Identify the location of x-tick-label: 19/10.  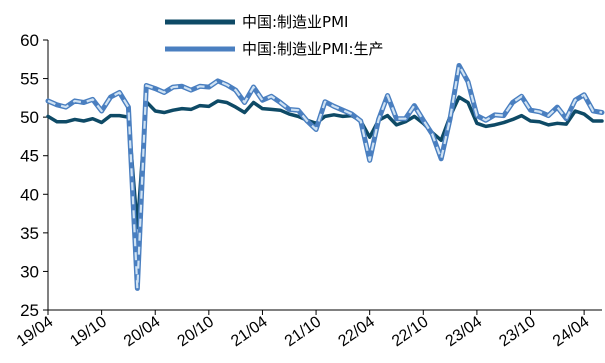
(88, 331).